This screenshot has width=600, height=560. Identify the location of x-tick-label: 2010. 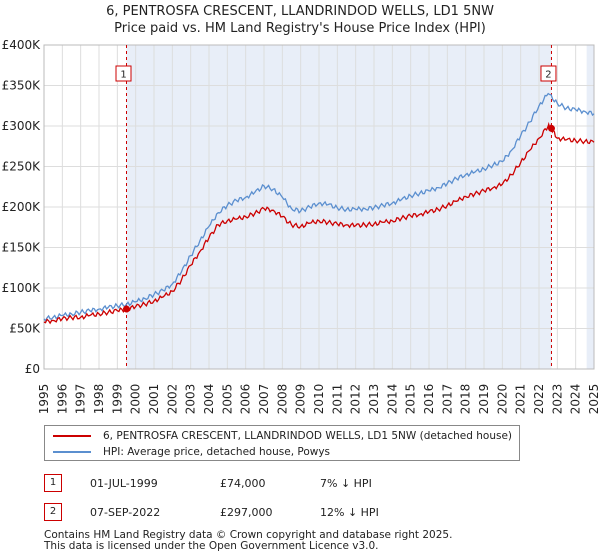
(319, 399).